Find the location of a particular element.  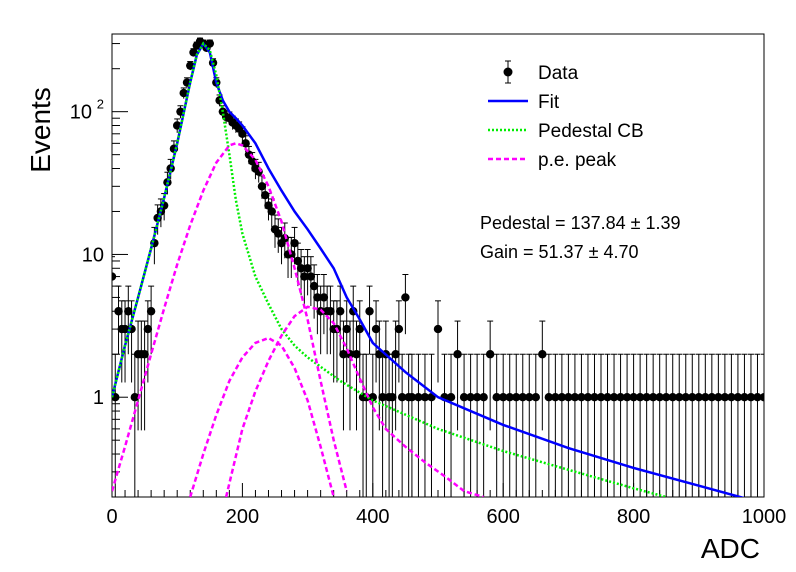

legend: Data Fit Pedestal CB p.e. peak is located at coordinates (566, 115).